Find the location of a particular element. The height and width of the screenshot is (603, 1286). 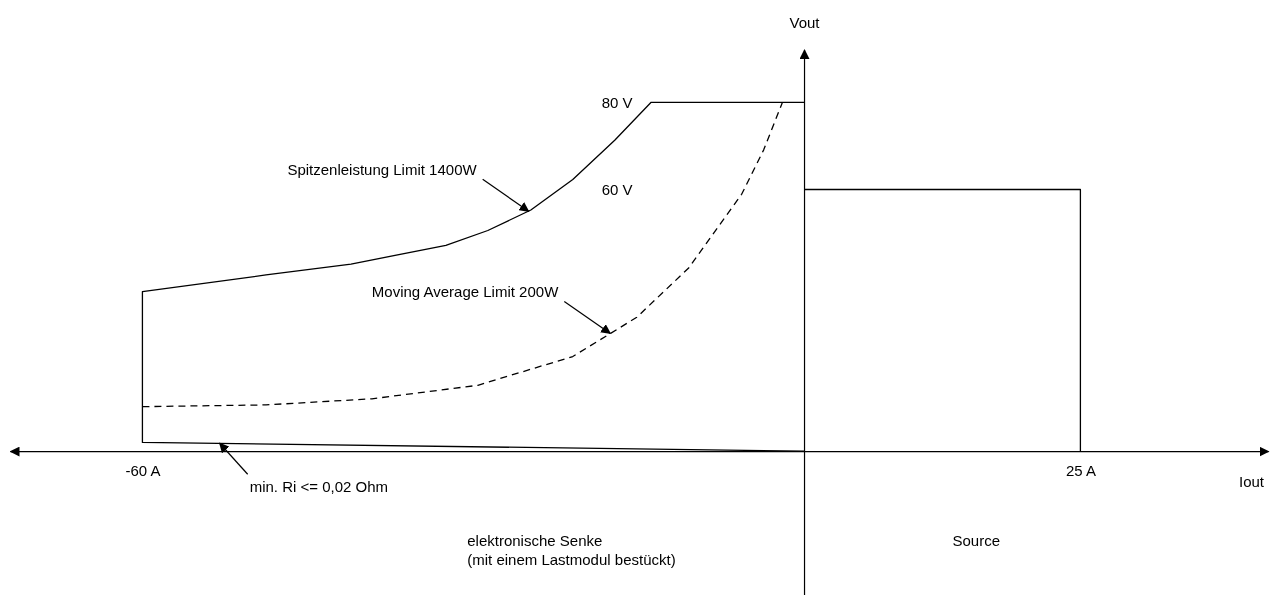

x-tick-label: -60 A is located at coordinates (143, 470).